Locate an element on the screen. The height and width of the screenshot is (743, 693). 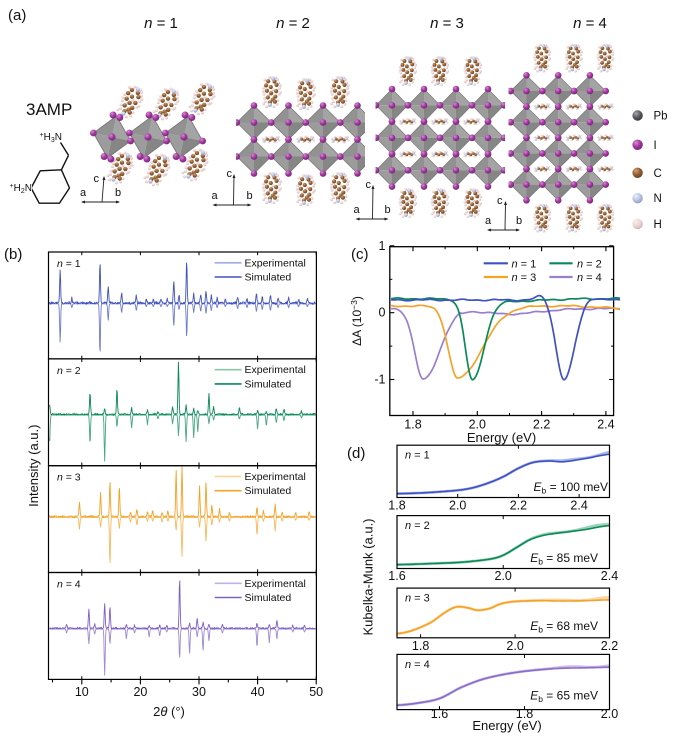
svg-text: -1 is located at coordinates (379, 380).